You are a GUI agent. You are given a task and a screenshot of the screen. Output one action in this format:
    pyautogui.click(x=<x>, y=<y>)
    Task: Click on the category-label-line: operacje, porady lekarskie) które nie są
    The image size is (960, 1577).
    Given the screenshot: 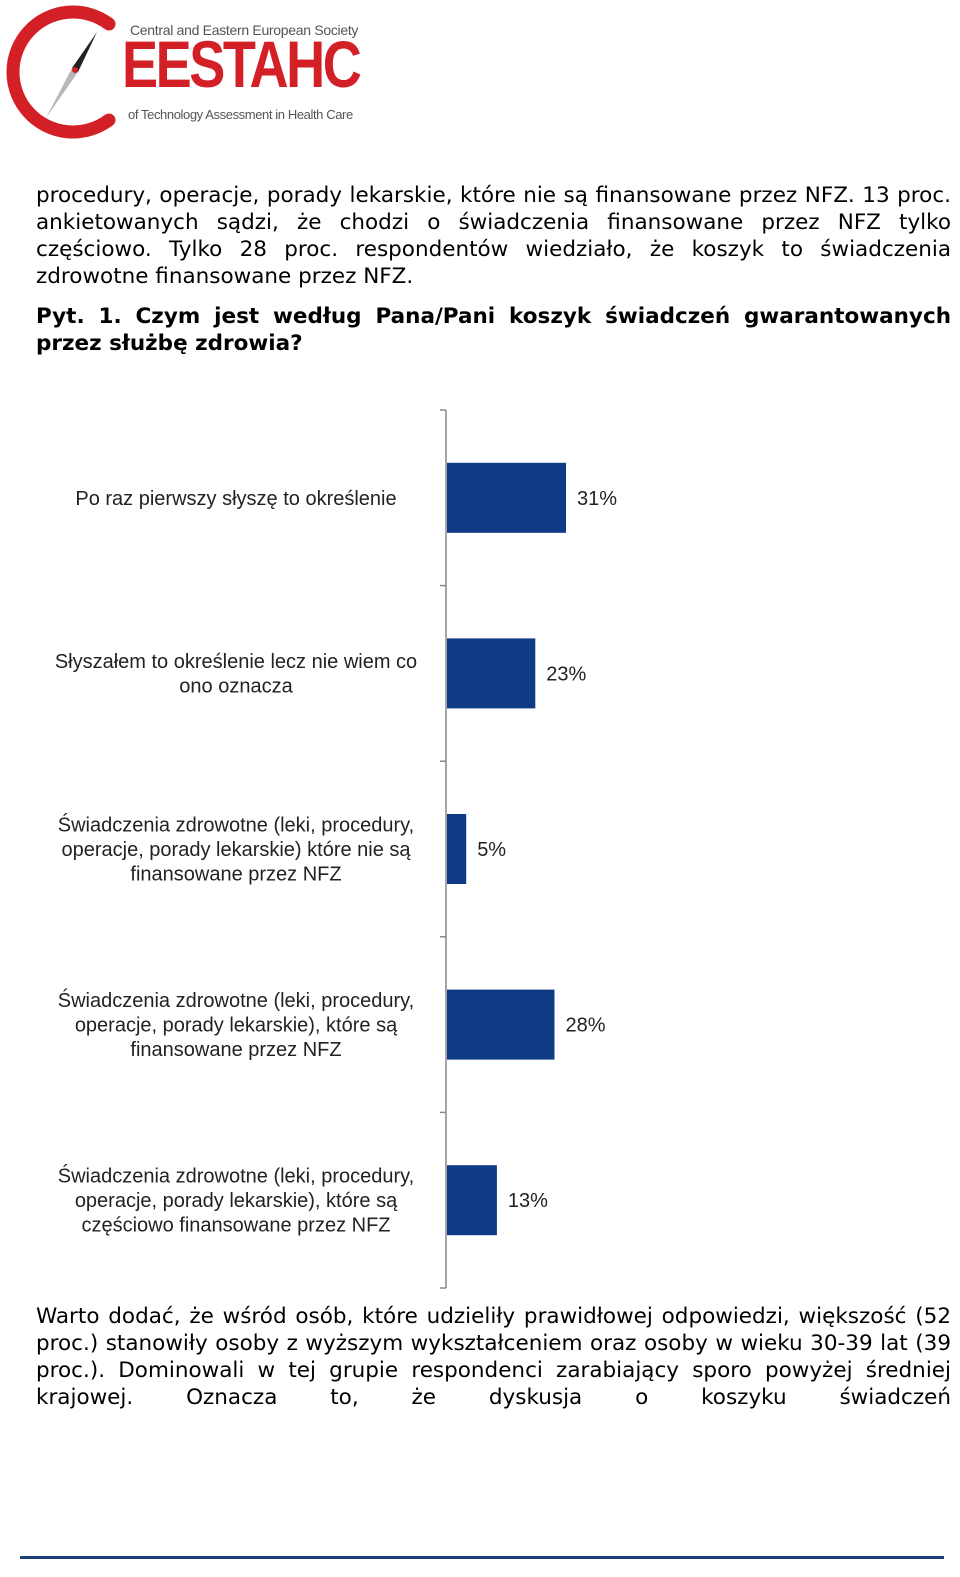 What is the action you would take?
    pyautogui.click(x=236, y=850)
    